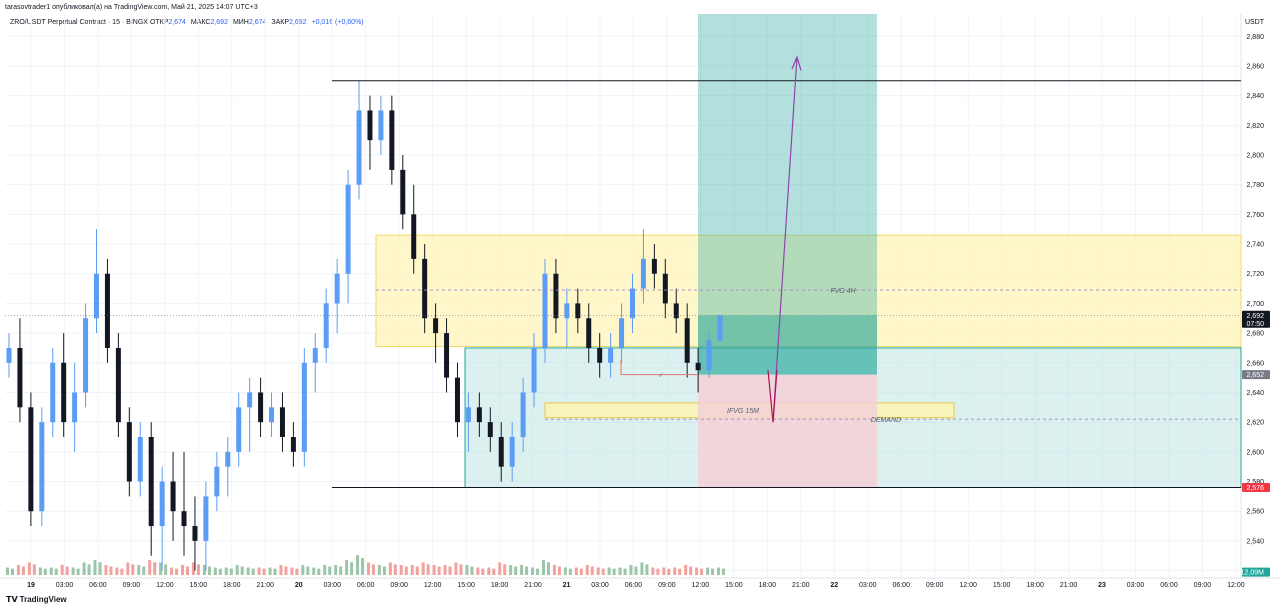  What do you see at coordinates (787, 431) in the screenshot?
I see `position-stop-zone` at bounding box center [787, 431].